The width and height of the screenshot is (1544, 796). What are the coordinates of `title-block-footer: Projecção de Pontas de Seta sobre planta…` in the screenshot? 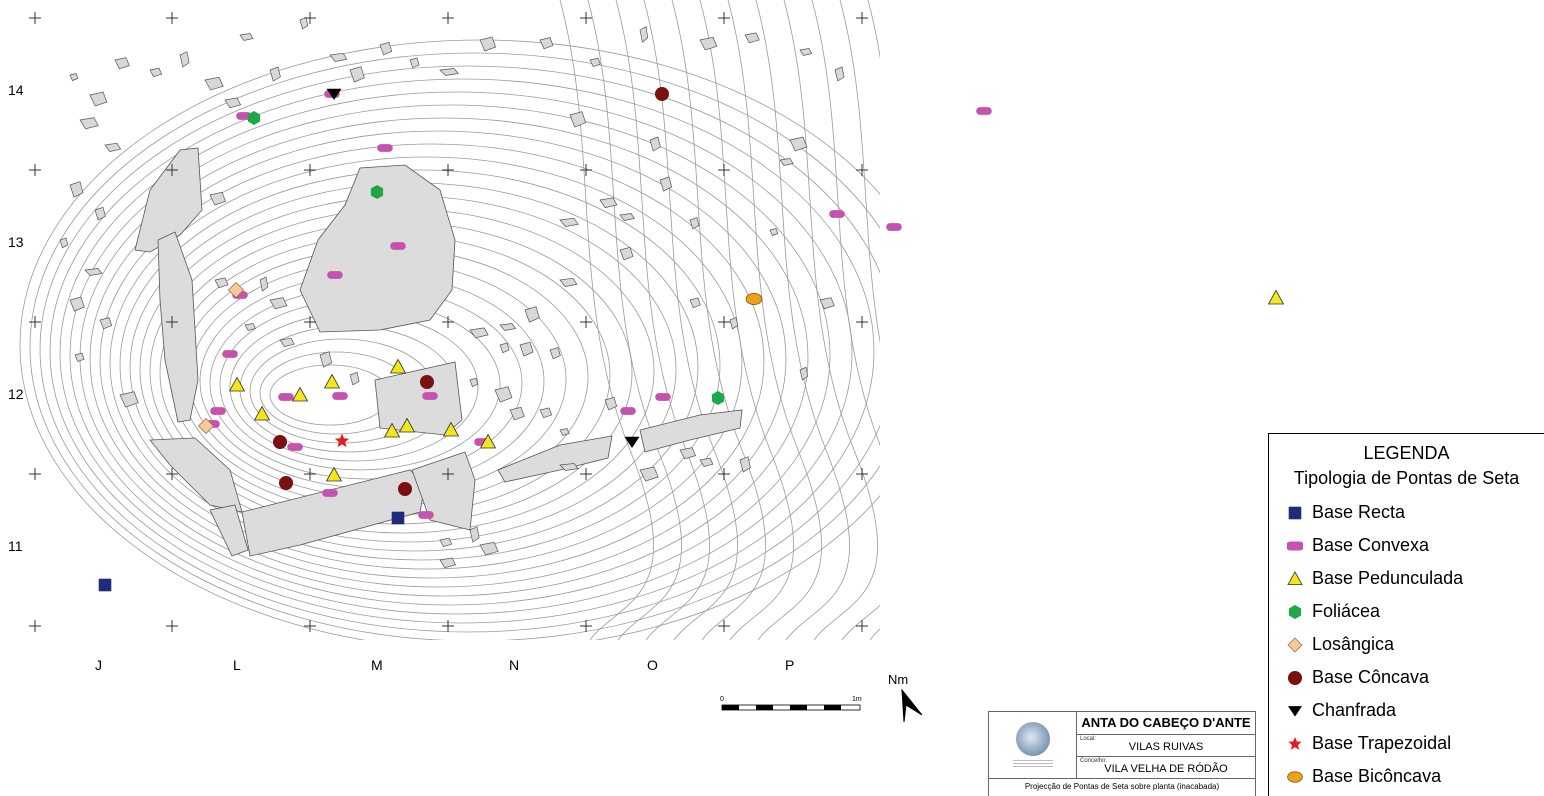 It's located at (1122, 786).